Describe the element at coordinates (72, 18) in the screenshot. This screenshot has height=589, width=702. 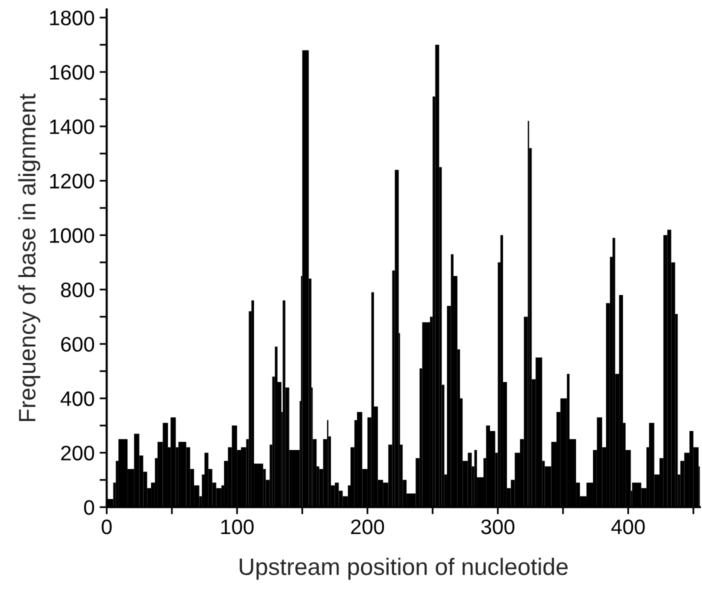
I see `y-tick-label: 1800` at that location.